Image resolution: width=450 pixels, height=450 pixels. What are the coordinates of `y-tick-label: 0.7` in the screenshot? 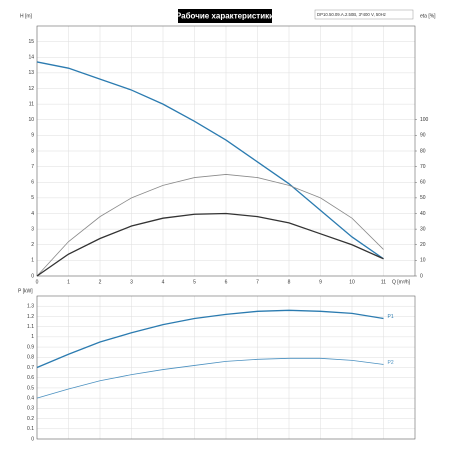 It's located at (30, 368).